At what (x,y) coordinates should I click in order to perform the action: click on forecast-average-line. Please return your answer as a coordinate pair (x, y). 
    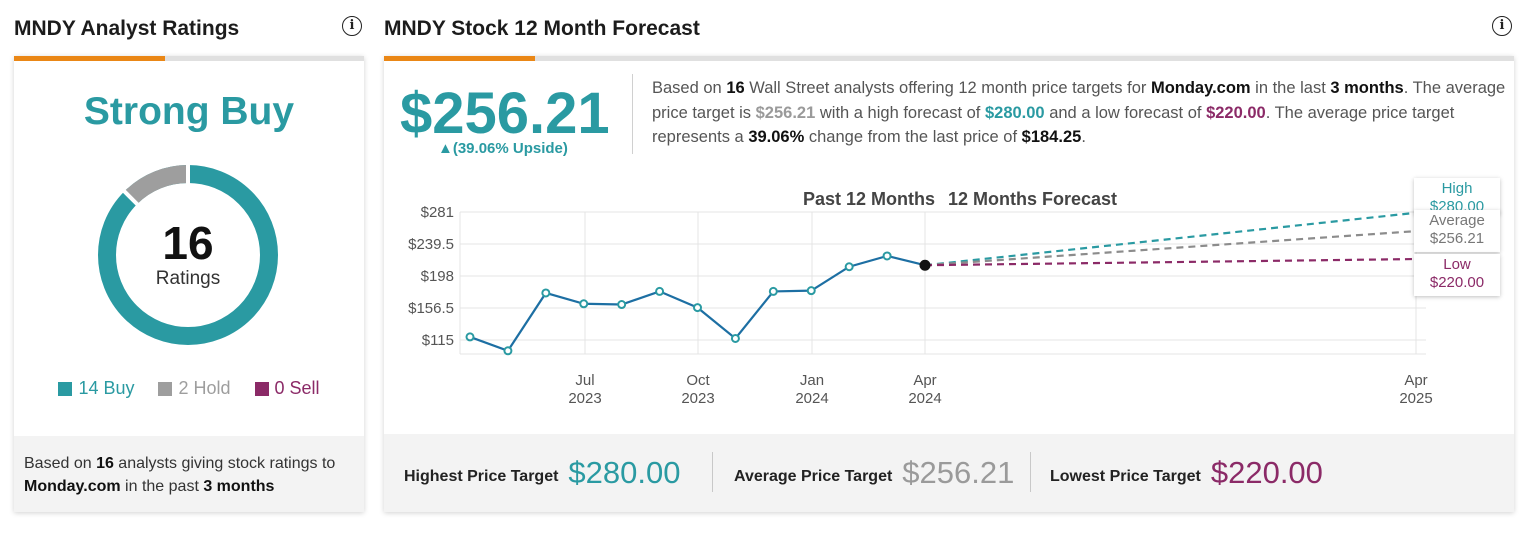
    Looking at the image, I should click on (1170, 248).